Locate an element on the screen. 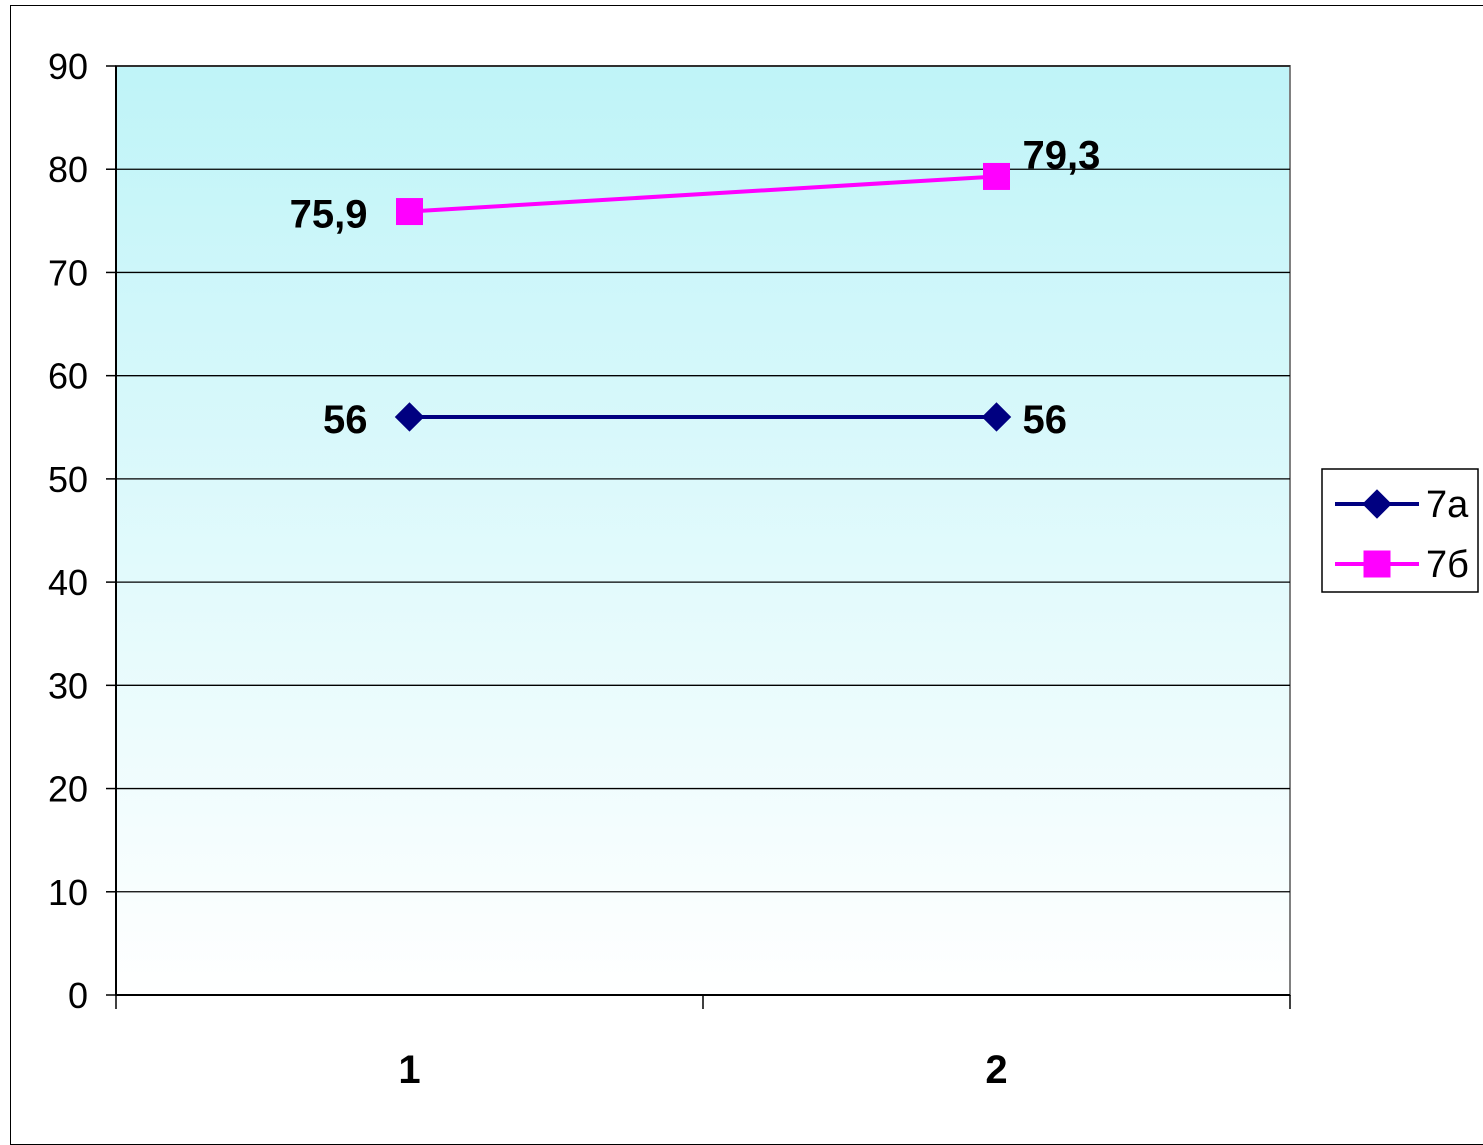 Image resolution: width=1483 pixels, height=1145 pixels. series-line is located at coordinates (703, 194).